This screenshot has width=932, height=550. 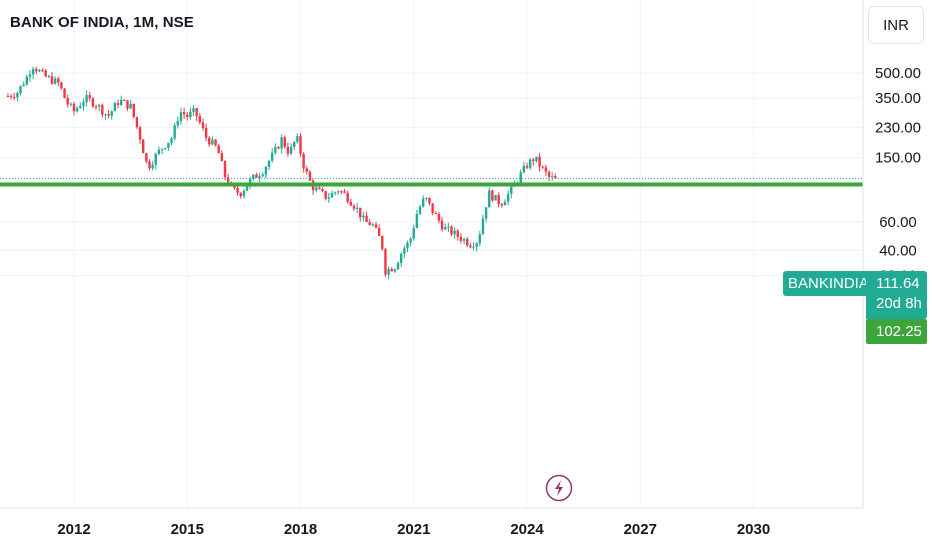 I want to click on x-tick-label: 2018, so click(x=300, y=529).